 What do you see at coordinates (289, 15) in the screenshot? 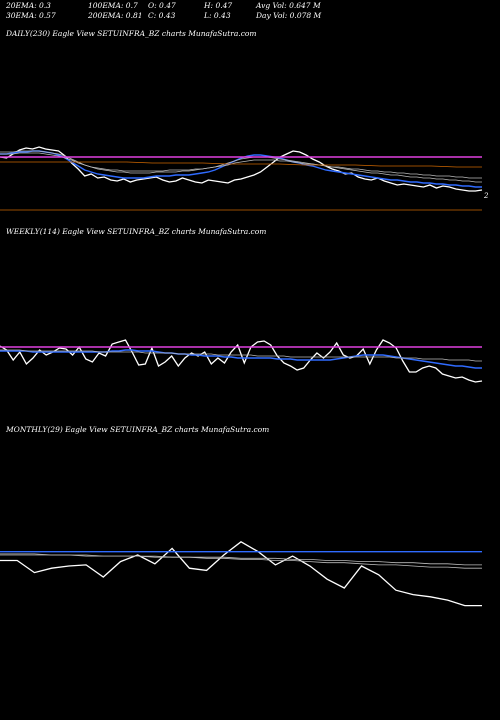
I see `day-vol-value: Day Vol: 0.078 M` at bounding box center [289, 15].